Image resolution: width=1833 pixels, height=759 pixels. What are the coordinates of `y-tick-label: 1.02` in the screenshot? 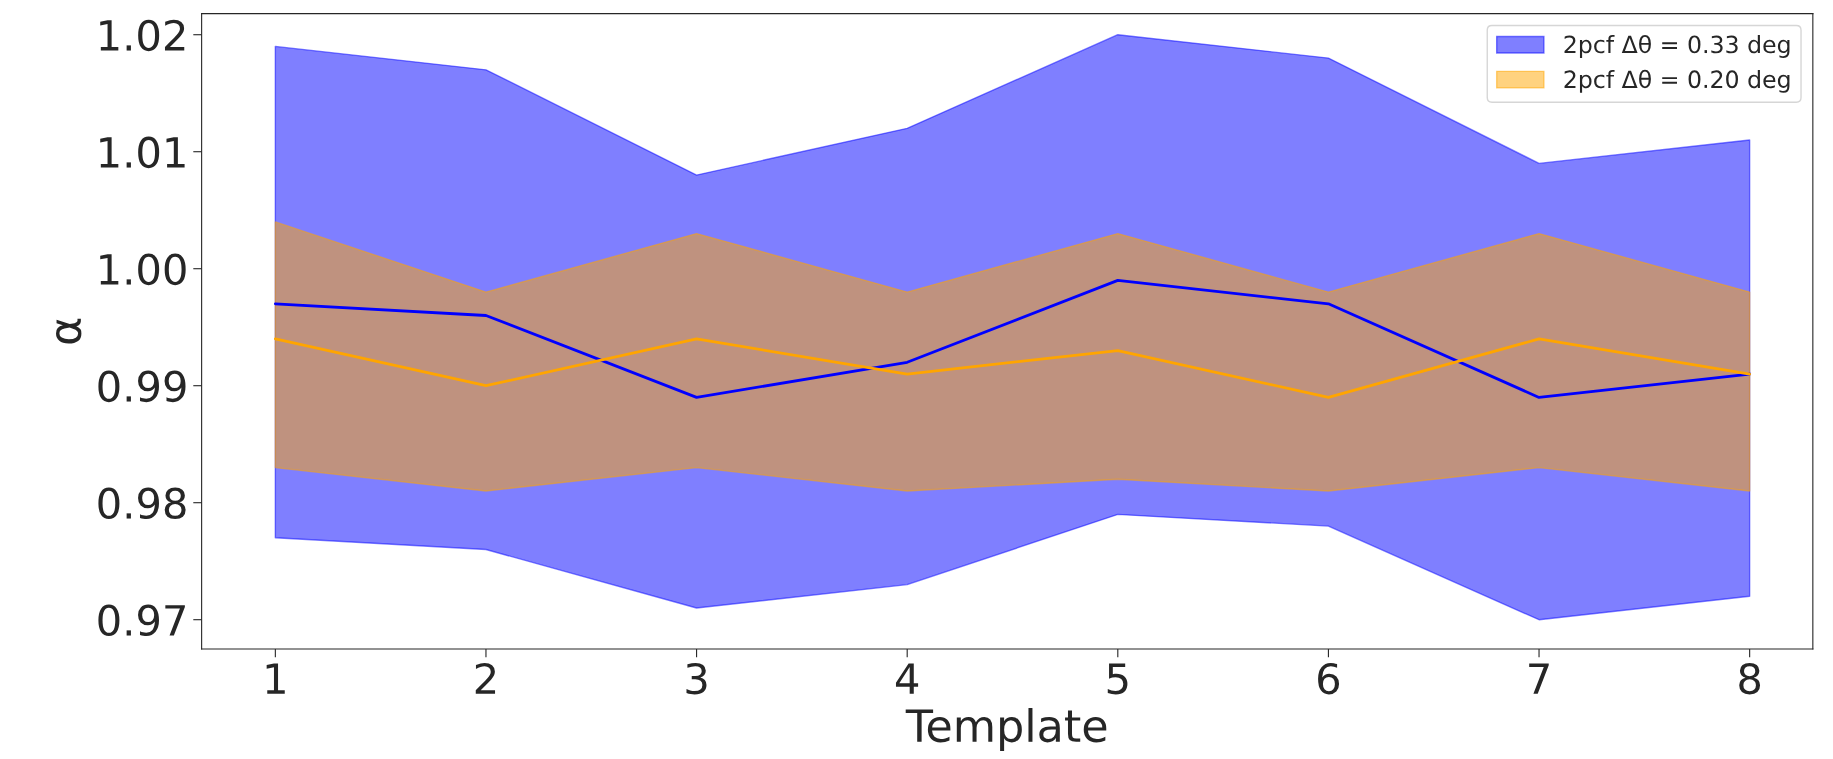 It's located at (142, 35).